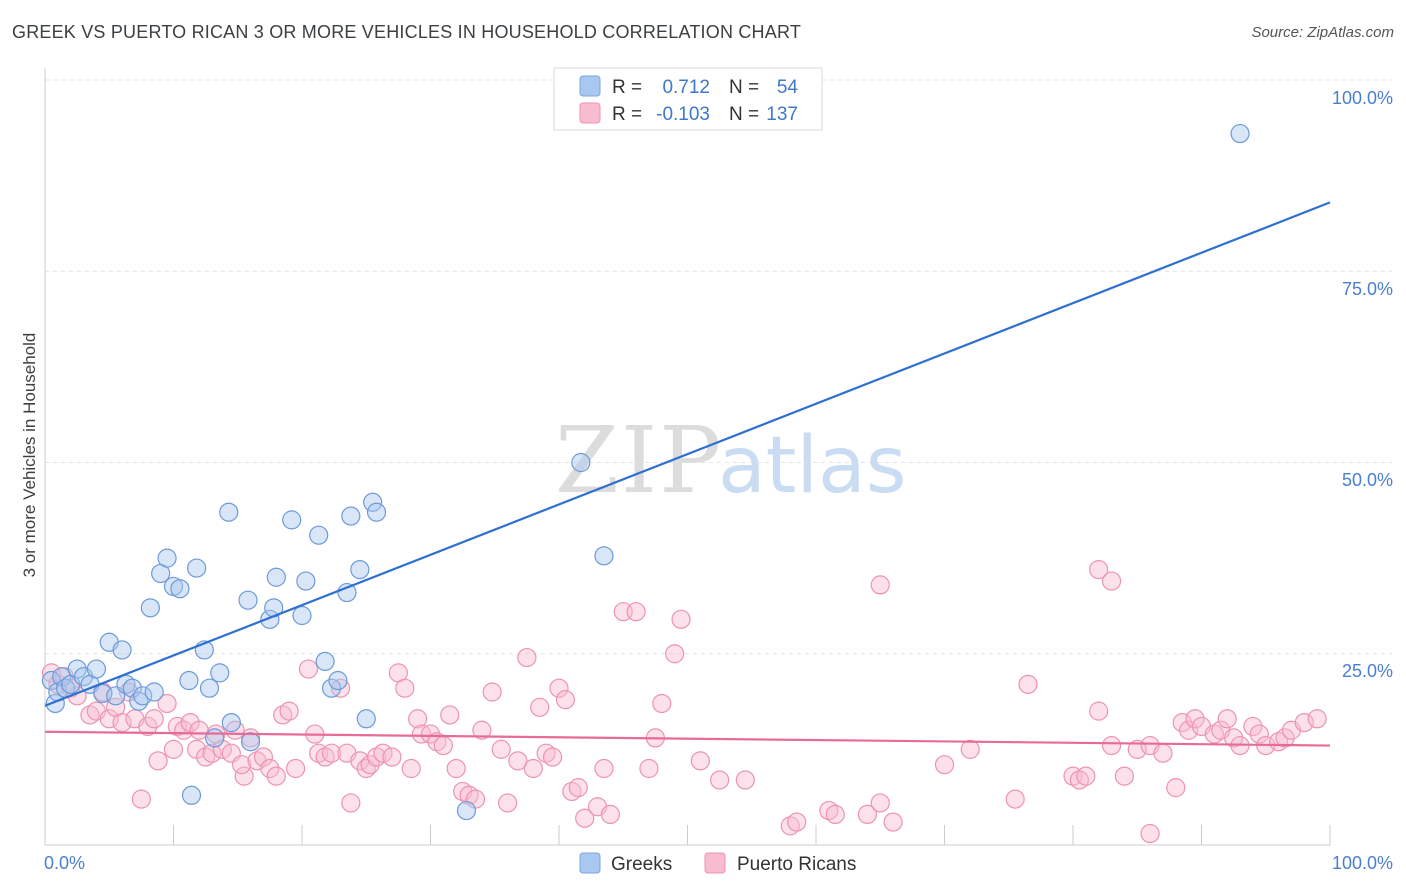 This screenshot has height=892, width=1406. I want to click on legend-r-value-2: -0.103, so click(683, 114).